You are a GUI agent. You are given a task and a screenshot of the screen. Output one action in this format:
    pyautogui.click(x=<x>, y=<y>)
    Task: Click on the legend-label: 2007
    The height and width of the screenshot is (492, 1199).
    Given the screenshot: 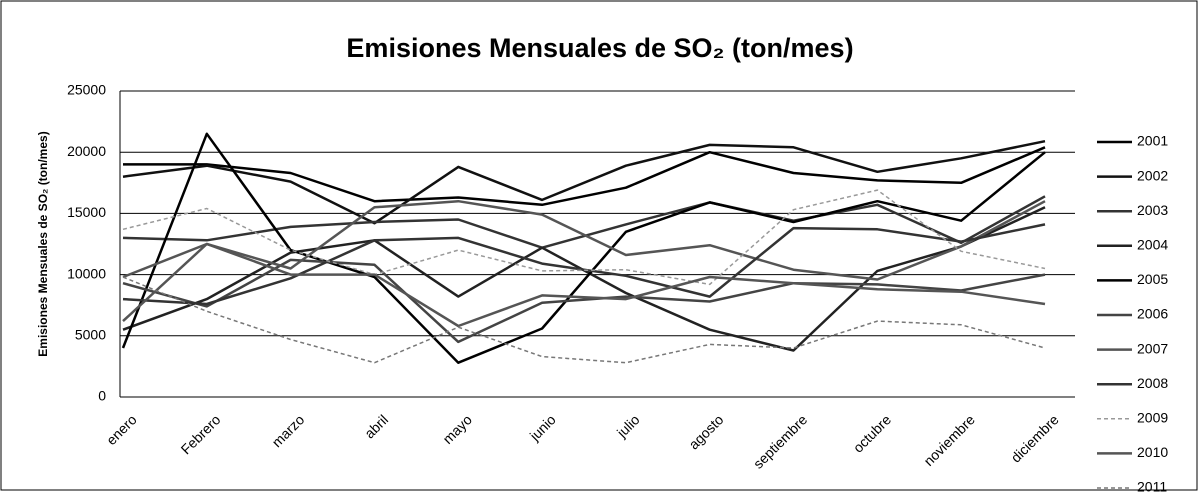 What is the action you would take?
    pyautogui.click(x=1152, y=348)
    